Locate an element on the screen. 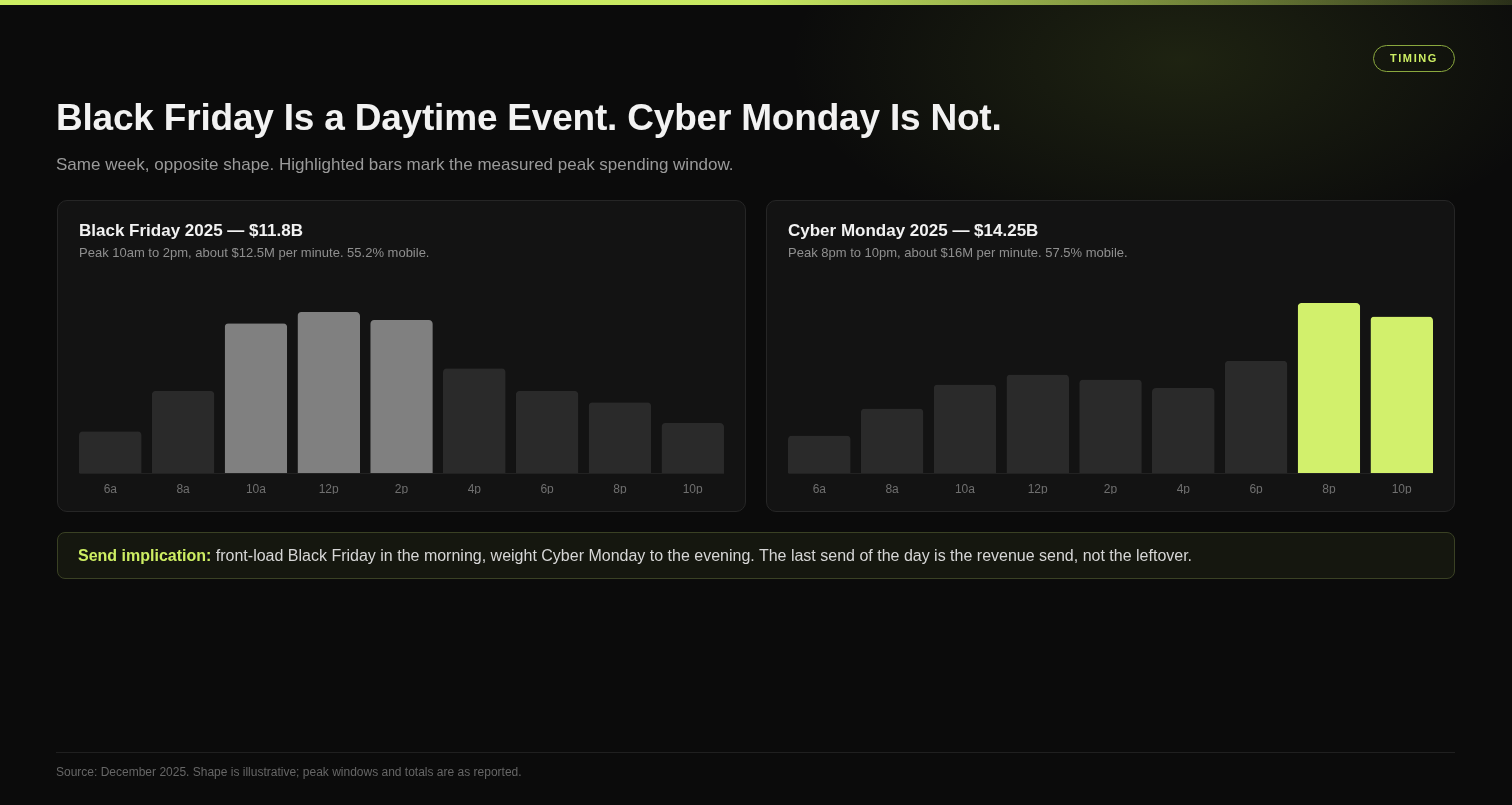 This screenshot has height=805, width=1512. text: Same week, opposite shape. Highlighted bars mark the measured peak spending window. is located at coordinates (395, 165).